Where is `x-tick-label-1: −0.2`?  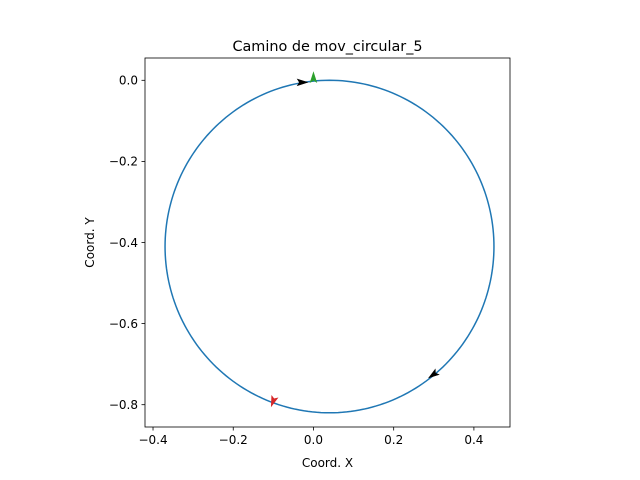
x-tick-label-1: −0.2 is located at coordinates (233, 440).